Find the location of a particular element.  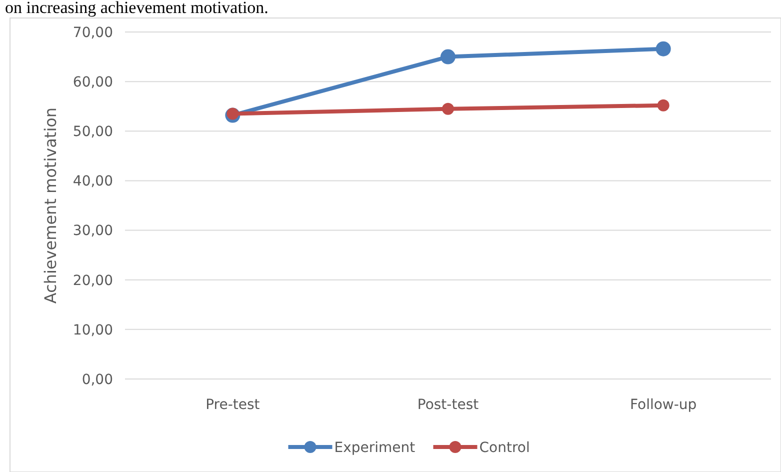

x-tick-label: Post-test is located at coordinates (448, 405).